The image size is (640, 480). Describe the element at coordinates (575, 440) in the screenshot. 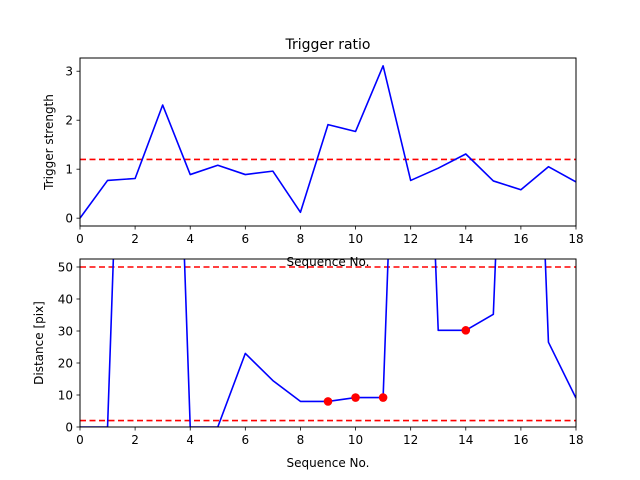

I see `bottom-x-tick-label: 18` at that location.